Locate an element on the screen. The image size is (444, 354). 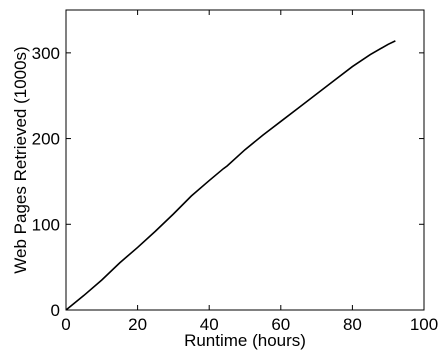
y-tick-label: 300 is located at coordinates (46, 53).